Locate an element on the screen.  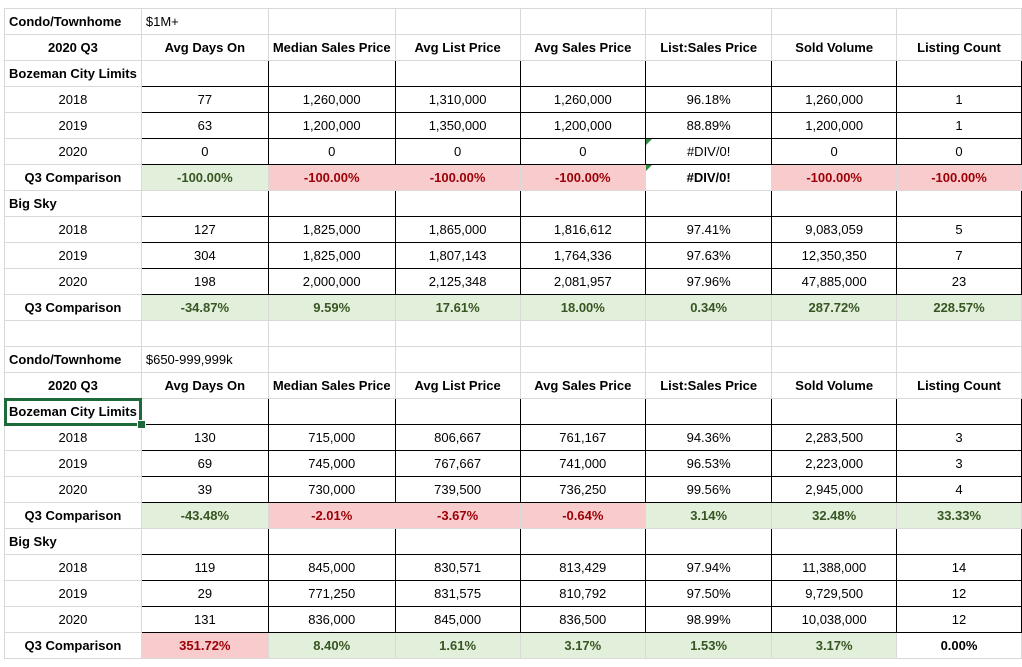
comparison-cell: 33.33% is located at coordinates (959, 515).